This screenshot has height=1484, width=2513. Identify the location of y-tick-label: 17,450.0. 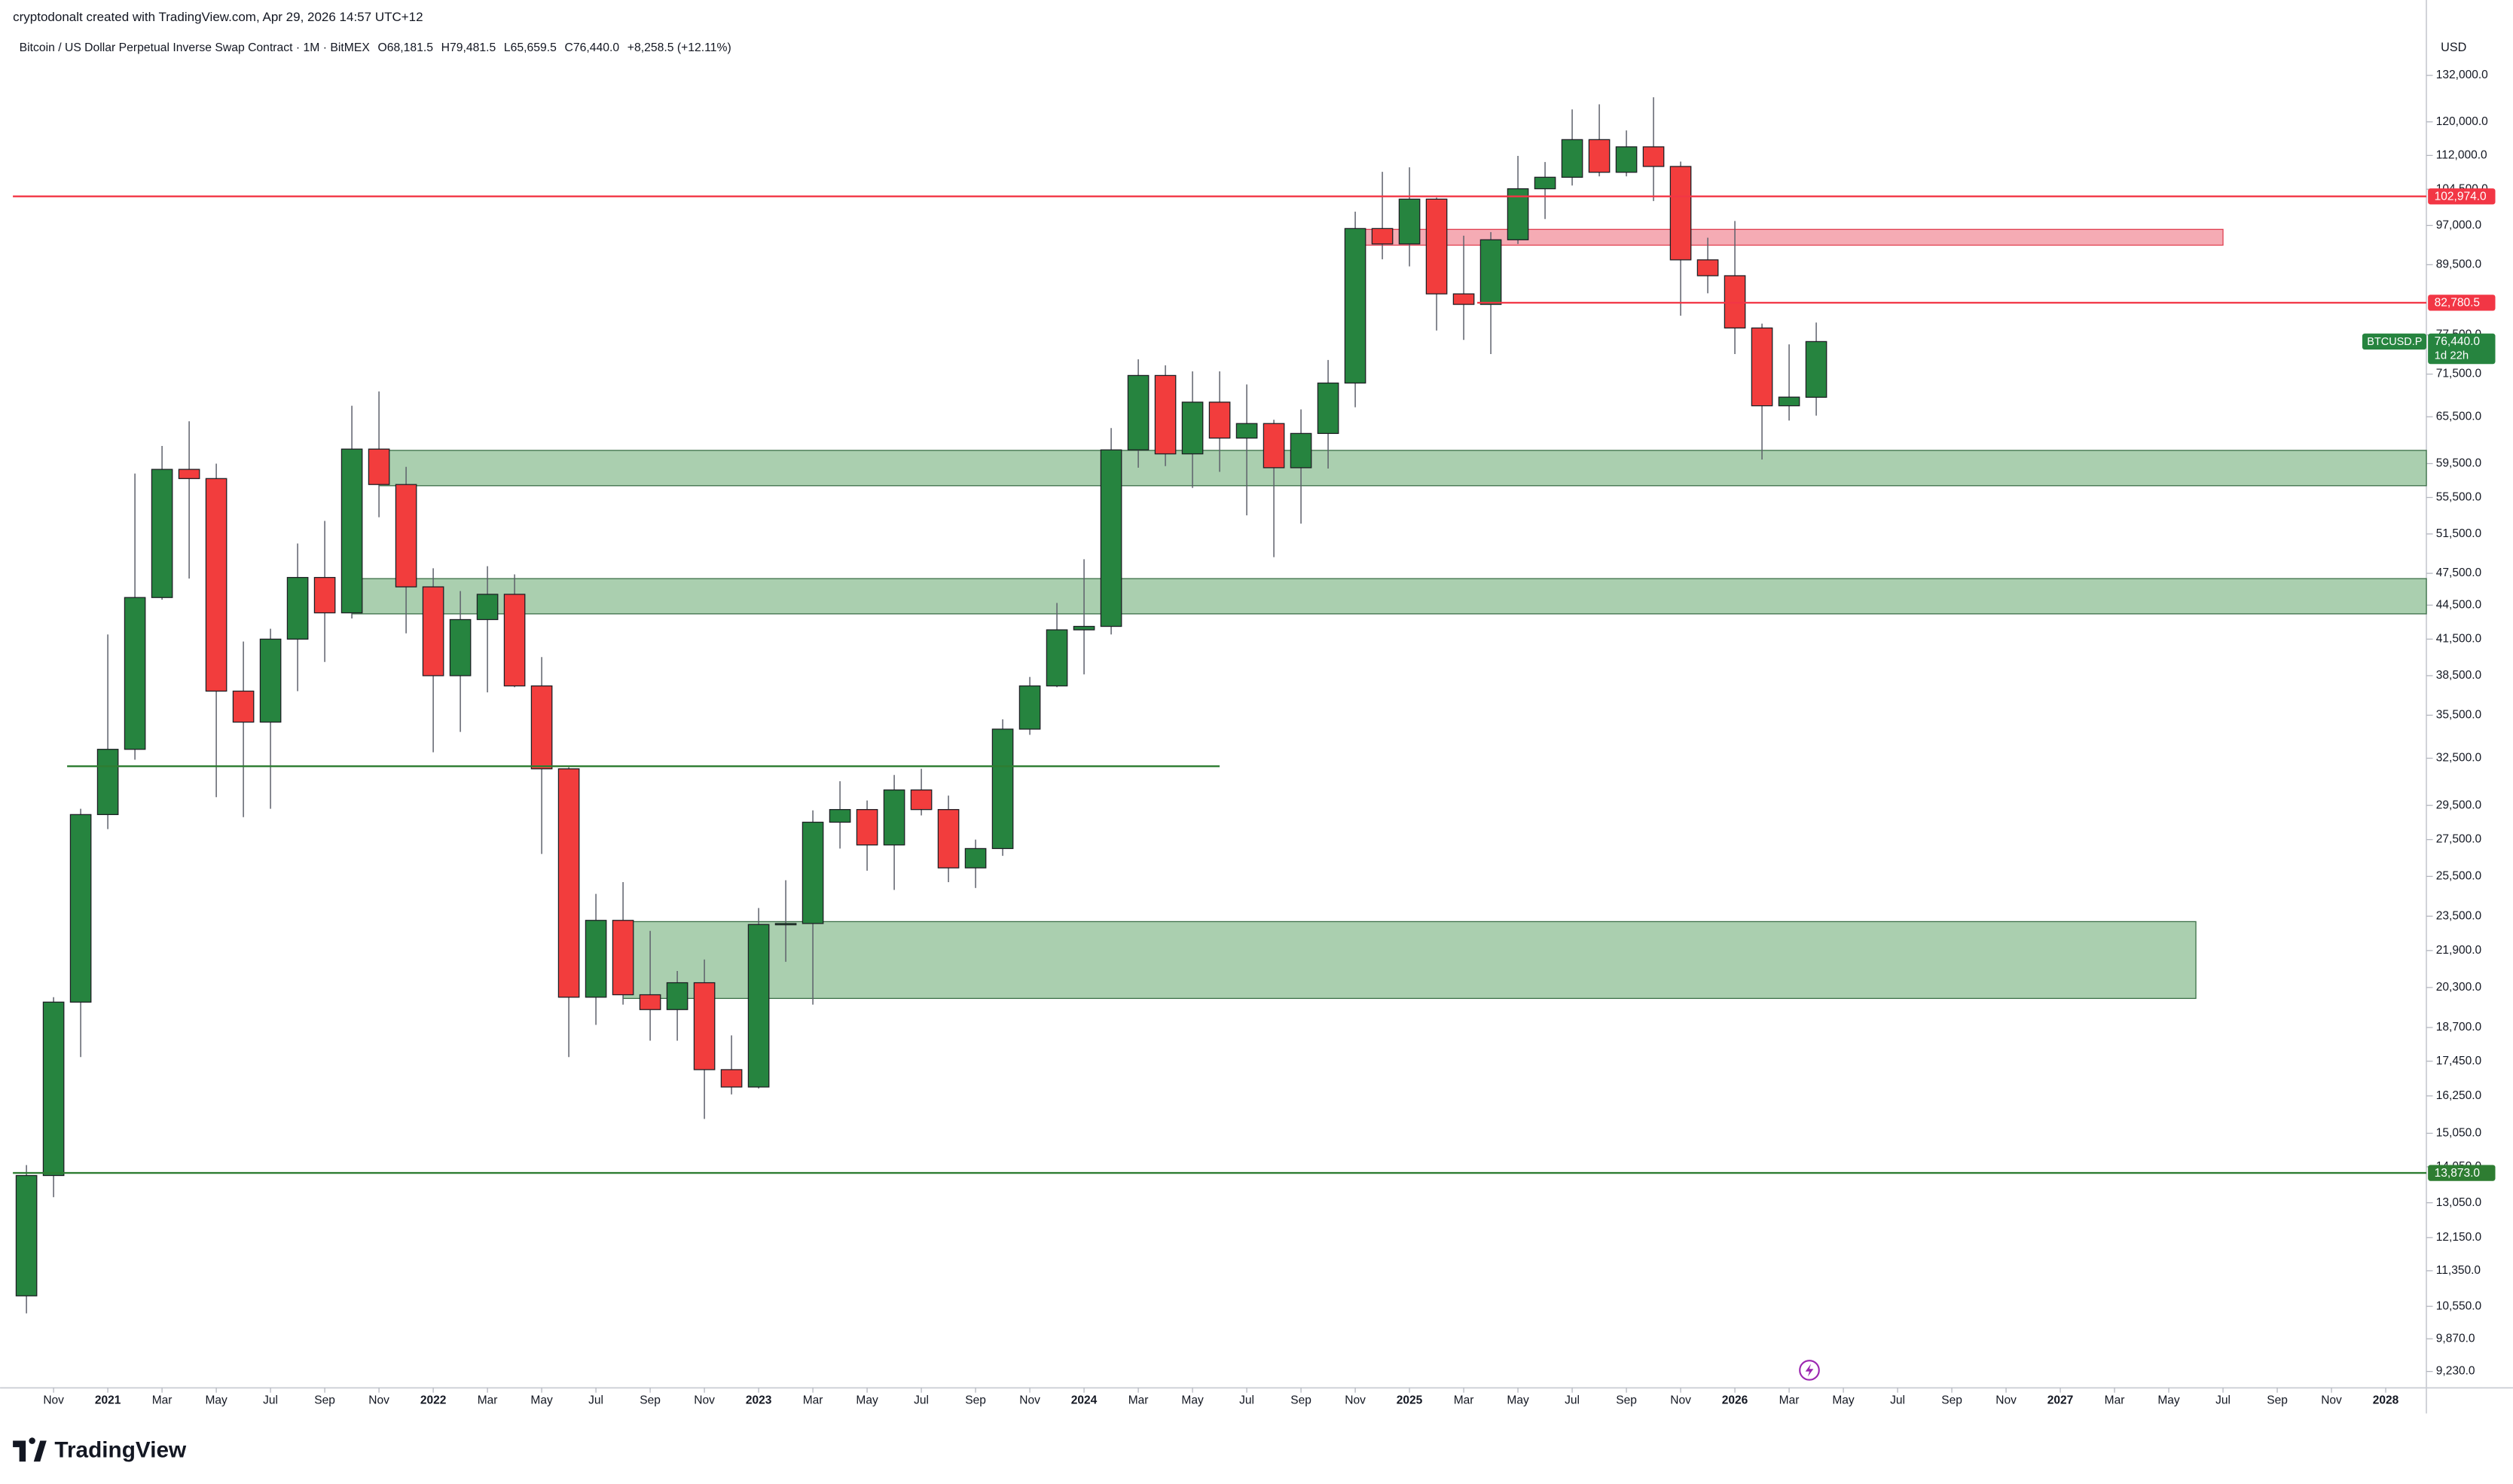
(2459, 1061).